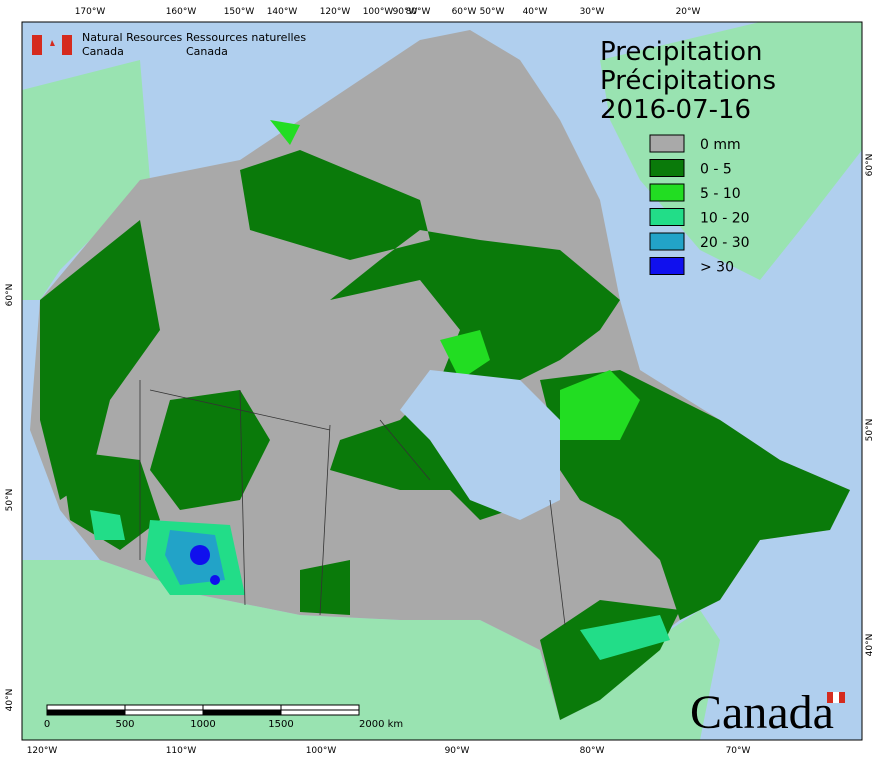 The width and height of the screenshot is (880, 764). I want to click on top-label: 80°W, so click(418, 12).